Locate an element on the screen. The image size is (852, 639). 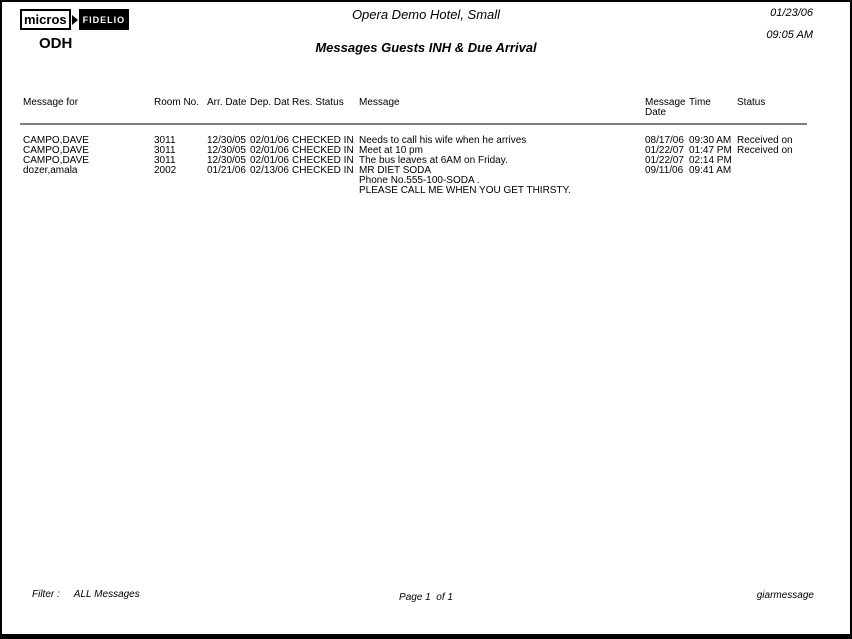
column-header-status: Status is located at coordinates (772, 111).